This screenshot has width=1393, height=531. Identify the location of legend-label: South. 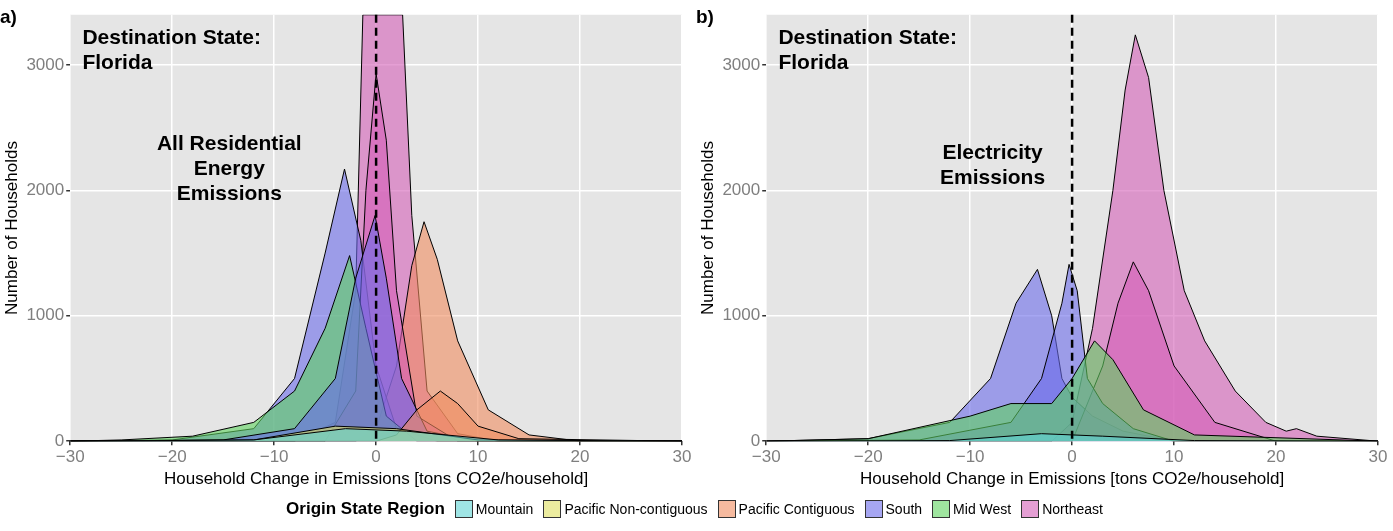
(904, 509).